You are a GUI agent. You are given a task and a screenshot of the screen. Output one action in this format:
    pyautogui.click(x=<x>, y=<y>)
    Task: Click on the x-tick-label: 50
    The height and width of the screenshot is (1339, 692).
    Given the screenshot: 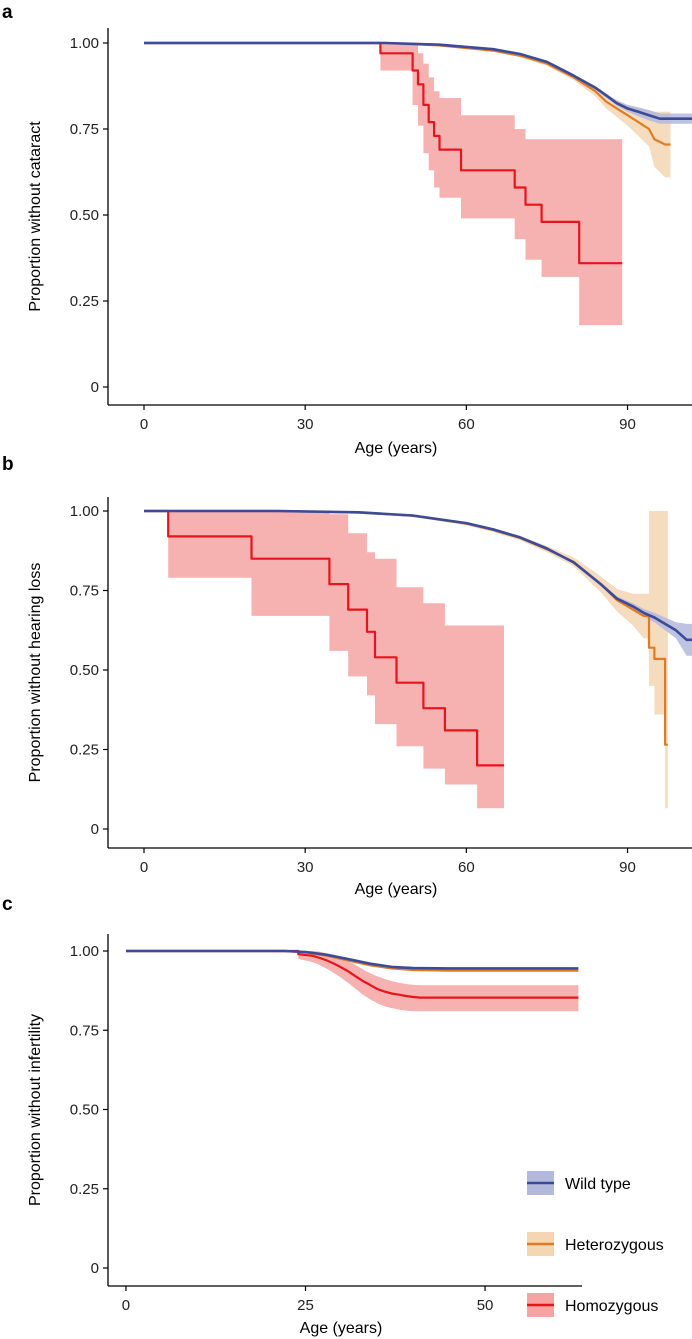 What is the action you would take?
    pyautogui.click(x=485, y=1305)
    